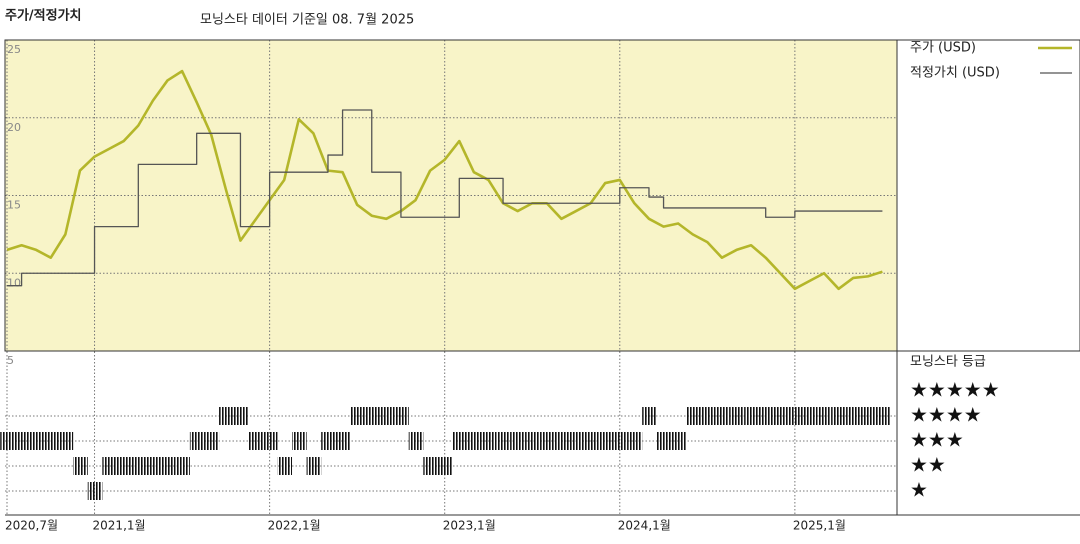 This screenshot has height=544, width=1080. I want to click on rating-level-label: ★★★★, so click(946, 415).